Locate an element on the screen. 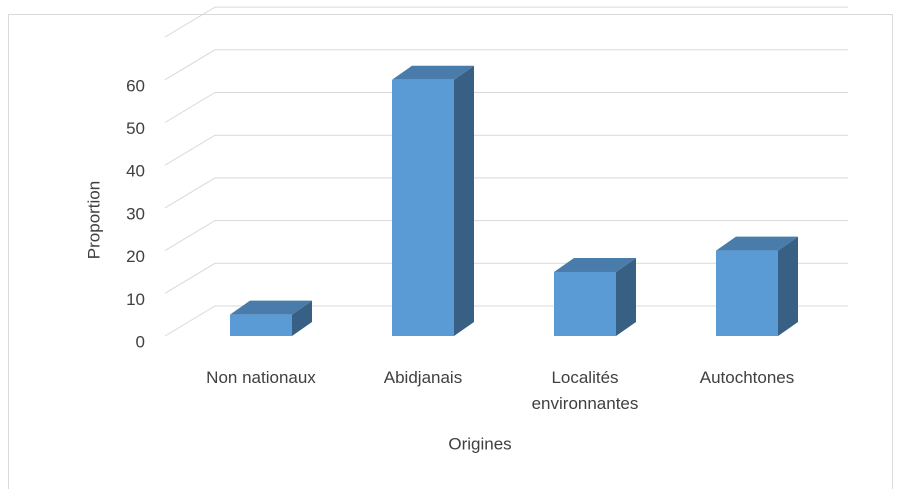 The width and height of the screenshot is (901, 489). x-tick-label-box: Localités environnantes is located at coordinates (585, 390).